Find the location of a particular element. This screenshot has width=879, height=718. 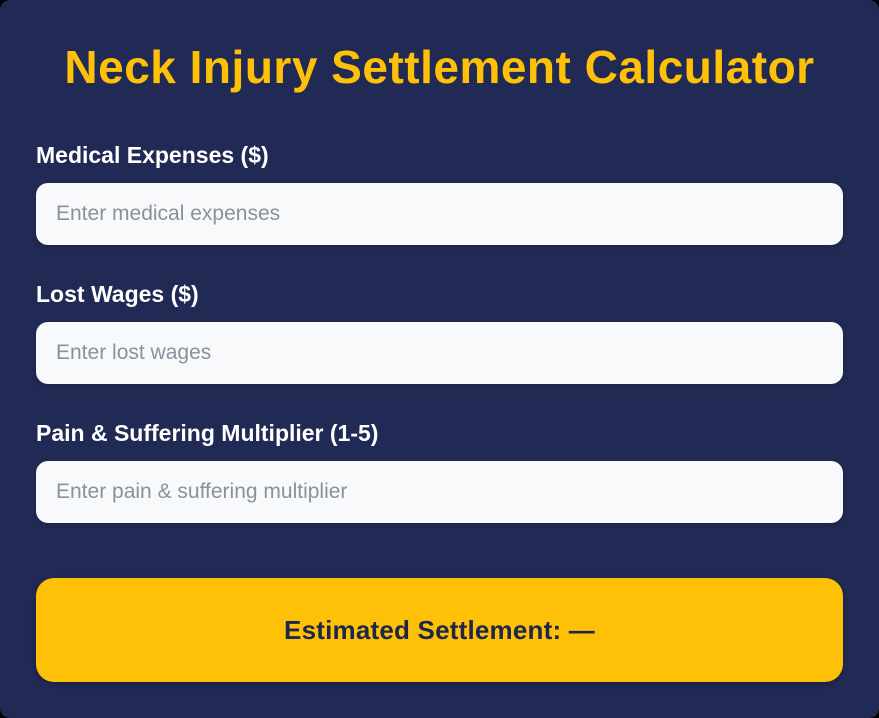

pain-suffering-multiplier-input is located at coordinates (439, 492).